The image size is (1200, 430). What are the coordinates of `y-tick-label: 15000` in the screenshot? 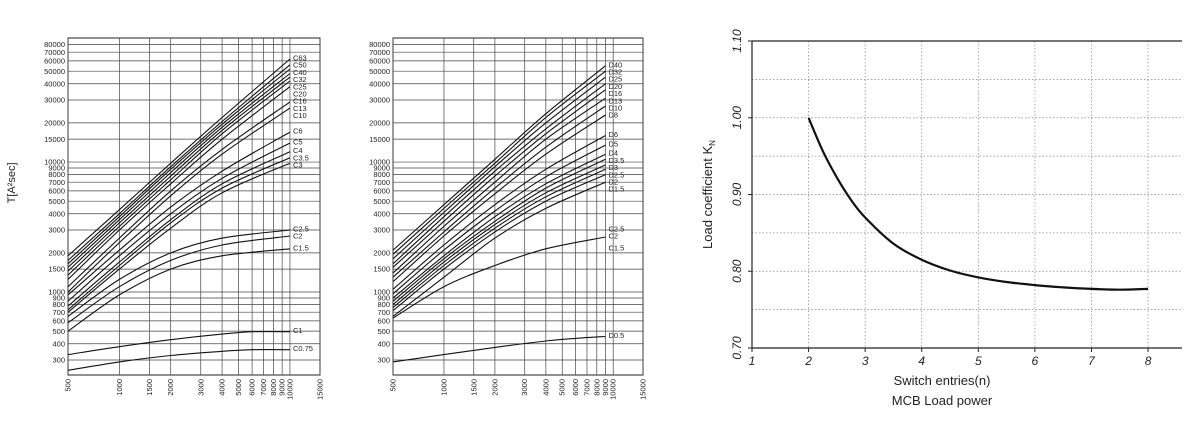 It's located at (379, 139).